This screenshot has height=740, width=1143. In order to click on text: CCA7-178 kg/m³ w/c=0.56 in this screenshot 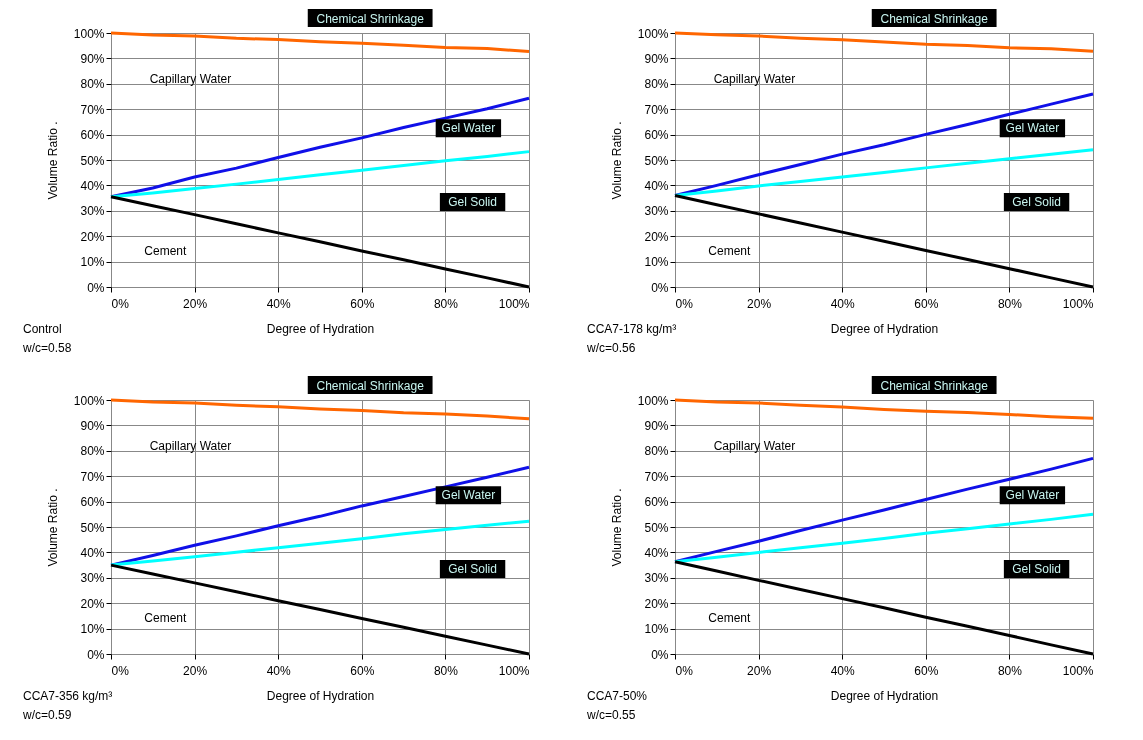, I will do `click(631, 338)`.